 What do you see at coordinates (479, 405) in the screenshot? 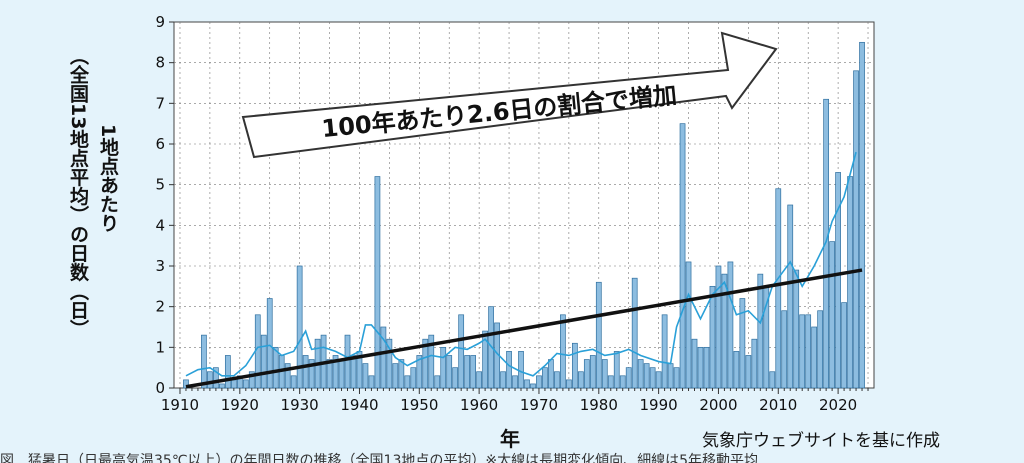
I see `x-tick-label: 1960` at bounding box center [479, 405].